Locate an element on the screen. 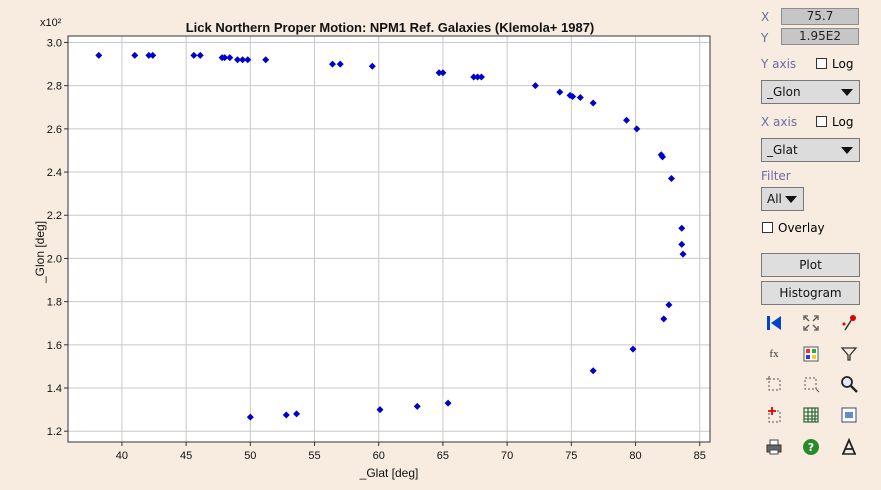 This screenshot has width=881, height=490. y-tick-label: 1.6 is located at coordinates (54, 346).